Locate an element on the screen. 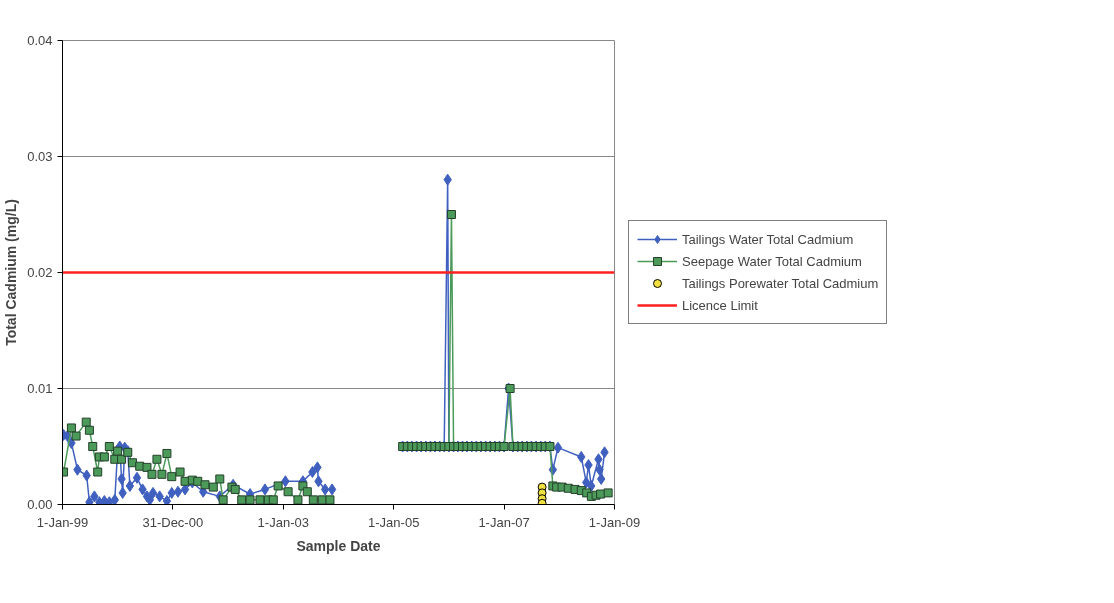 Image resolution: width=1114 pixels, height=603 pixels. legend-label: Tailings Porewater Total Cadmium is located at coordinates (780, 283).